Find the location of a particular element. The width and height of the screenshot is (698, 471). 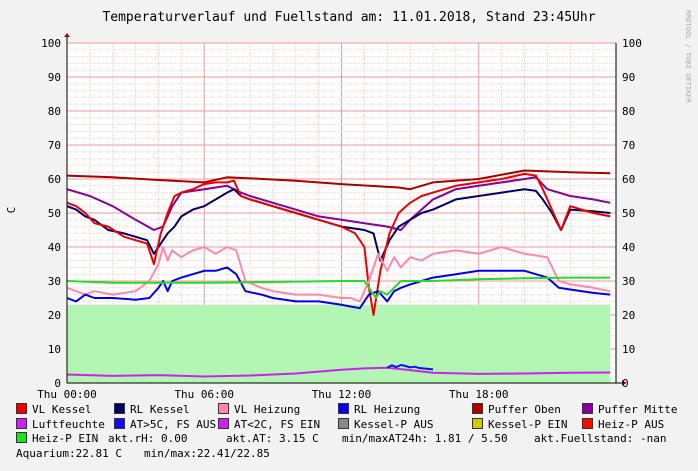

y-tick-label-right: 90 is located at coordinates (628, 77).